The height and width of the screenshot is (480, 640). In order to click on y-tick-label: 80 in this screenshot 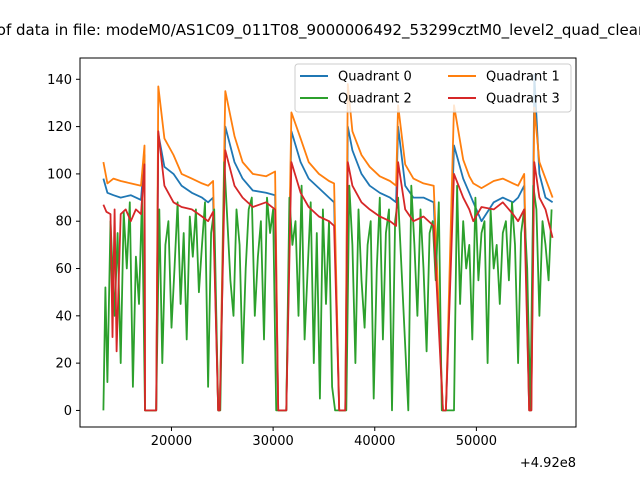, I will do `click(63, 222)`.